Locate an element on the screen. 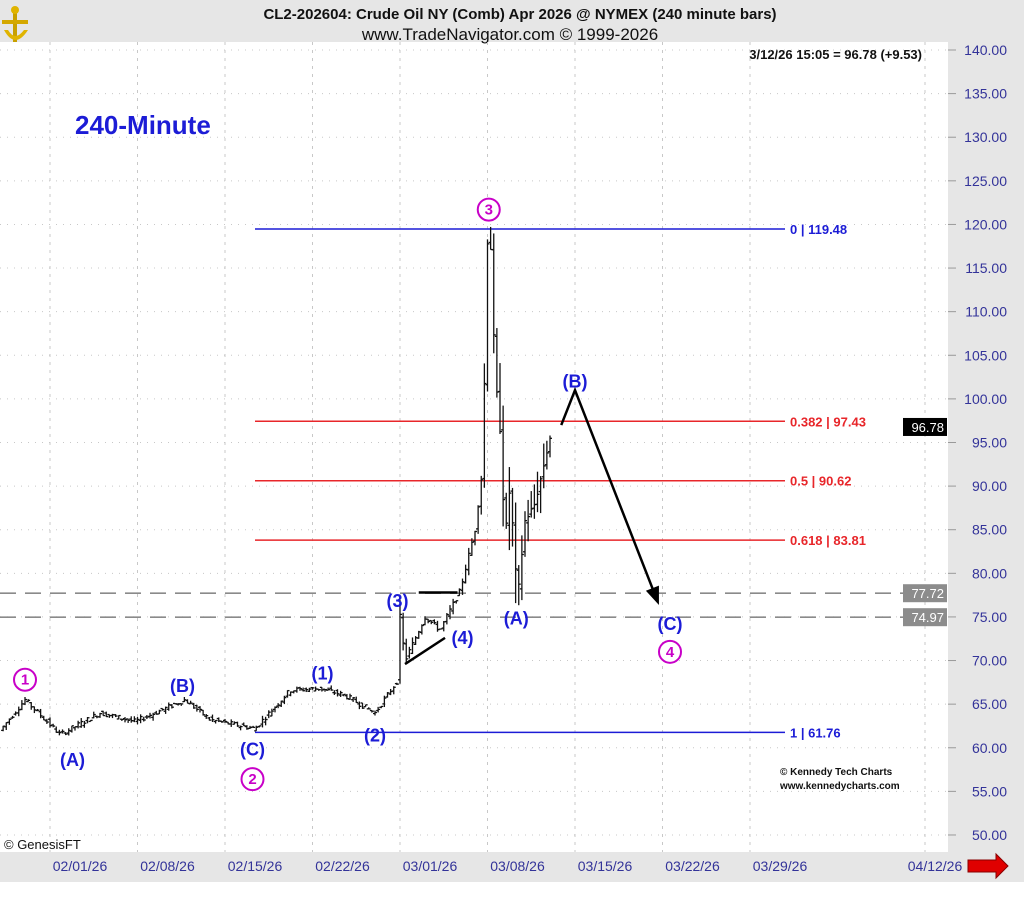  wave-label: (4) is located at coordinates (463, 638).